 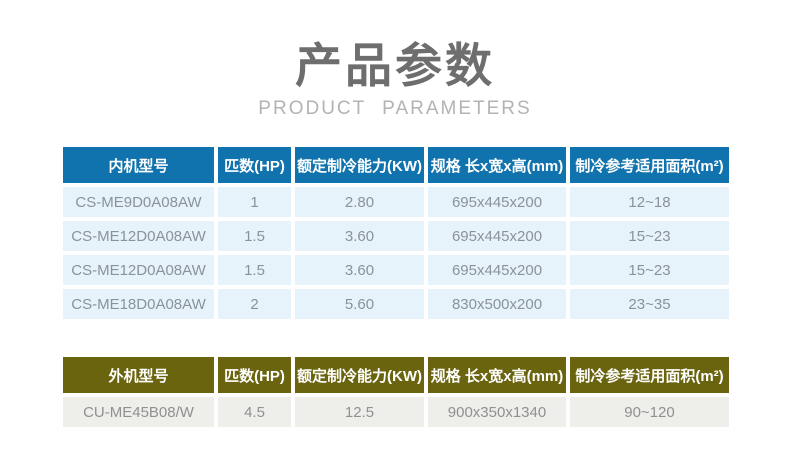 I want to click on table-cell: CS-ME18D0A08AW, so click(x=138, y=304).